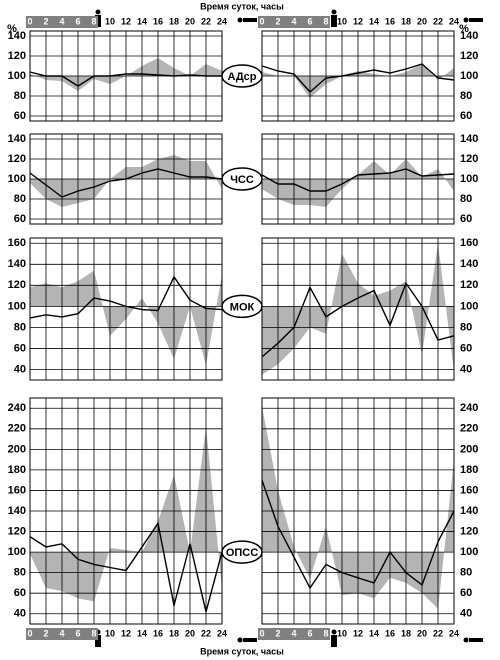 This screenshot has width=500, height=660. Describe the element at coordinates (242, 651) in the screenshot. I see `bottom-axis-title: Время суток, часы` at that location.